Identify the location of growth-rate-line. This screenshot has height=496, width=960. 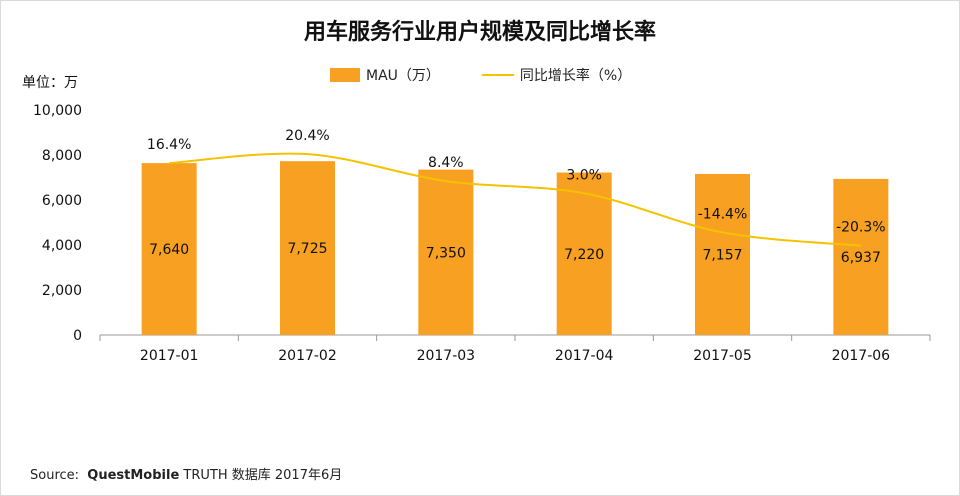
(515, 199).